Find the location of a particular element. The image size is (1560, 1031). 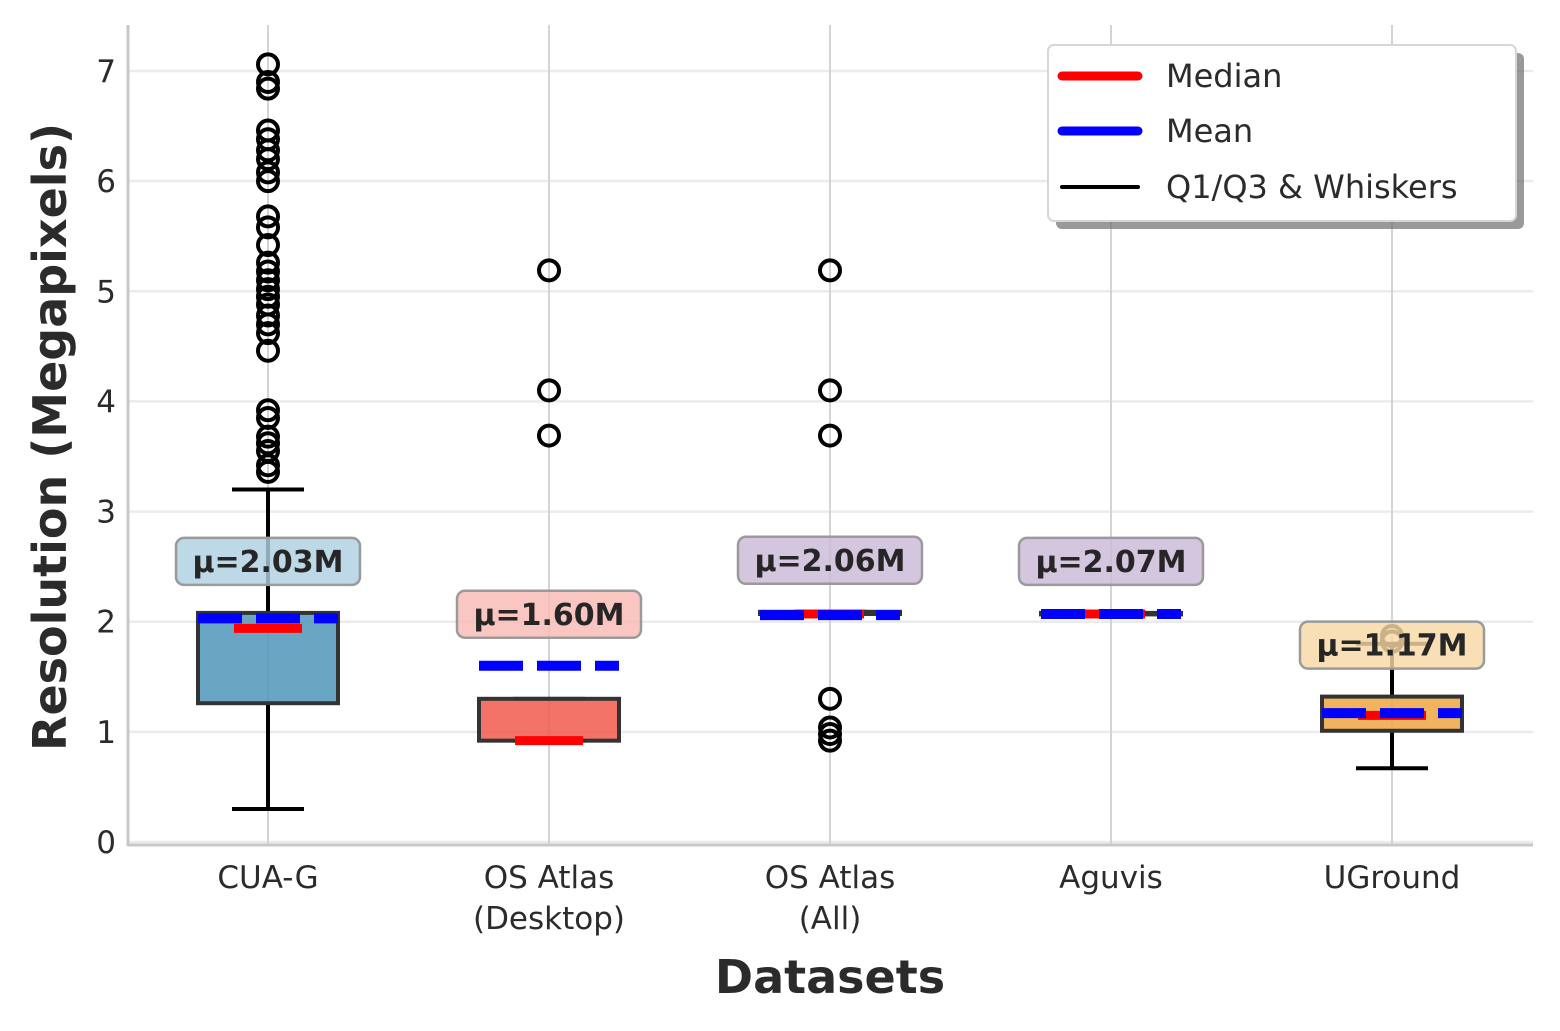

x-tick-label: UGround is located at coordinates (1392, 878).